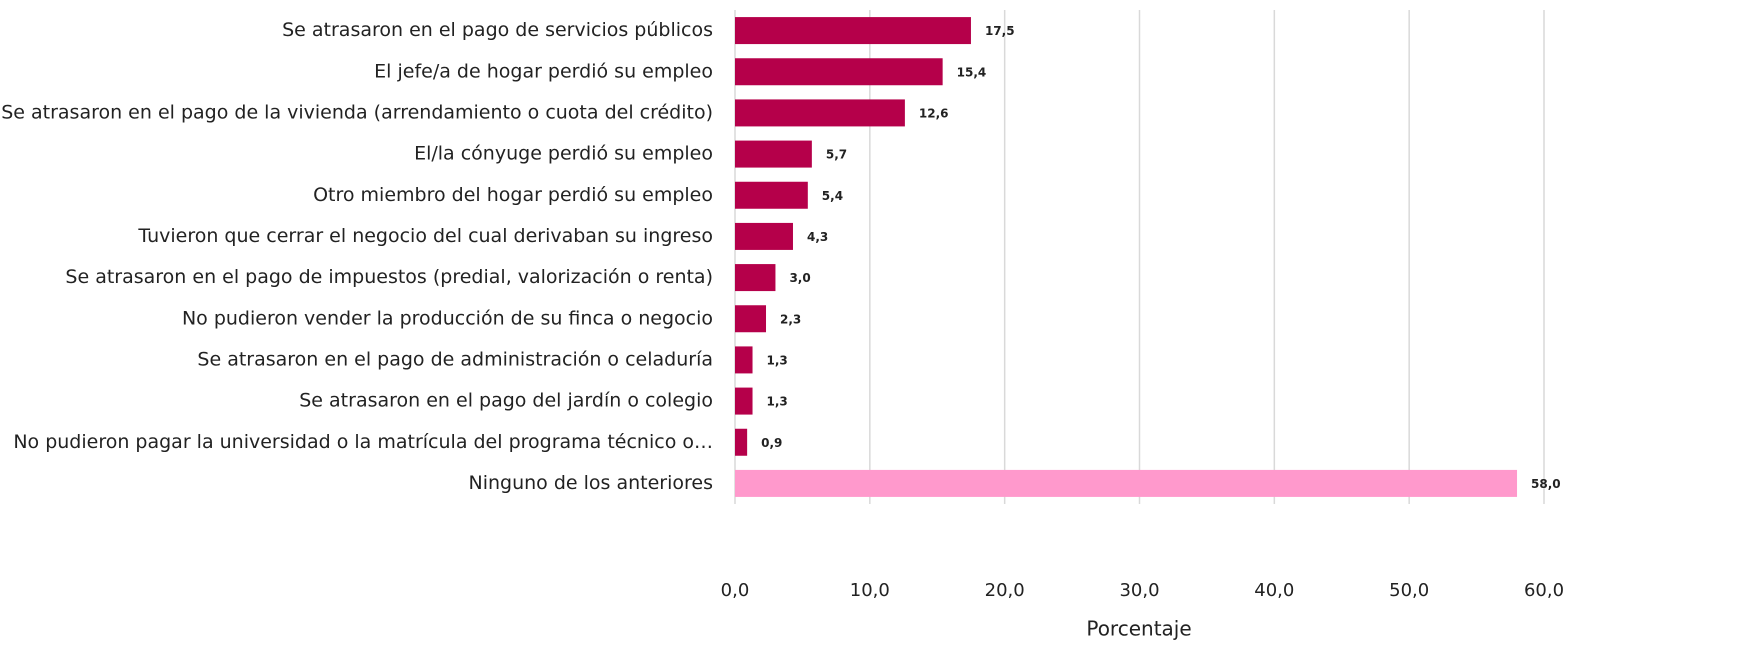 The height and width of the screenshot is (653, 1754). Describe the element at coordinates (1544, 590) in the screenshot. I see `x-tick-label: 60,0` at that location.